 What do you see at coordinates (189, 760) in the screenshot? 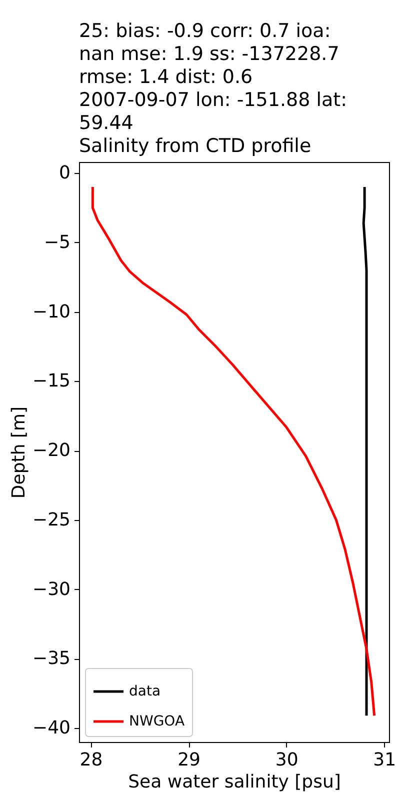
I see `x-tick-label: 29` at bounding box center [189, 760].